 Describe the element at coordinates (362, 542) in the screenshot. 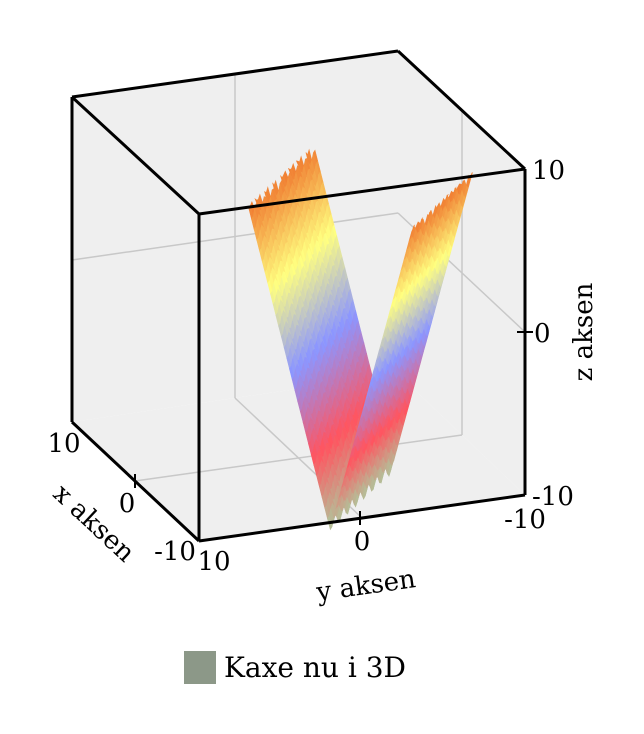

I see `y-tick-0: 0` at that location.